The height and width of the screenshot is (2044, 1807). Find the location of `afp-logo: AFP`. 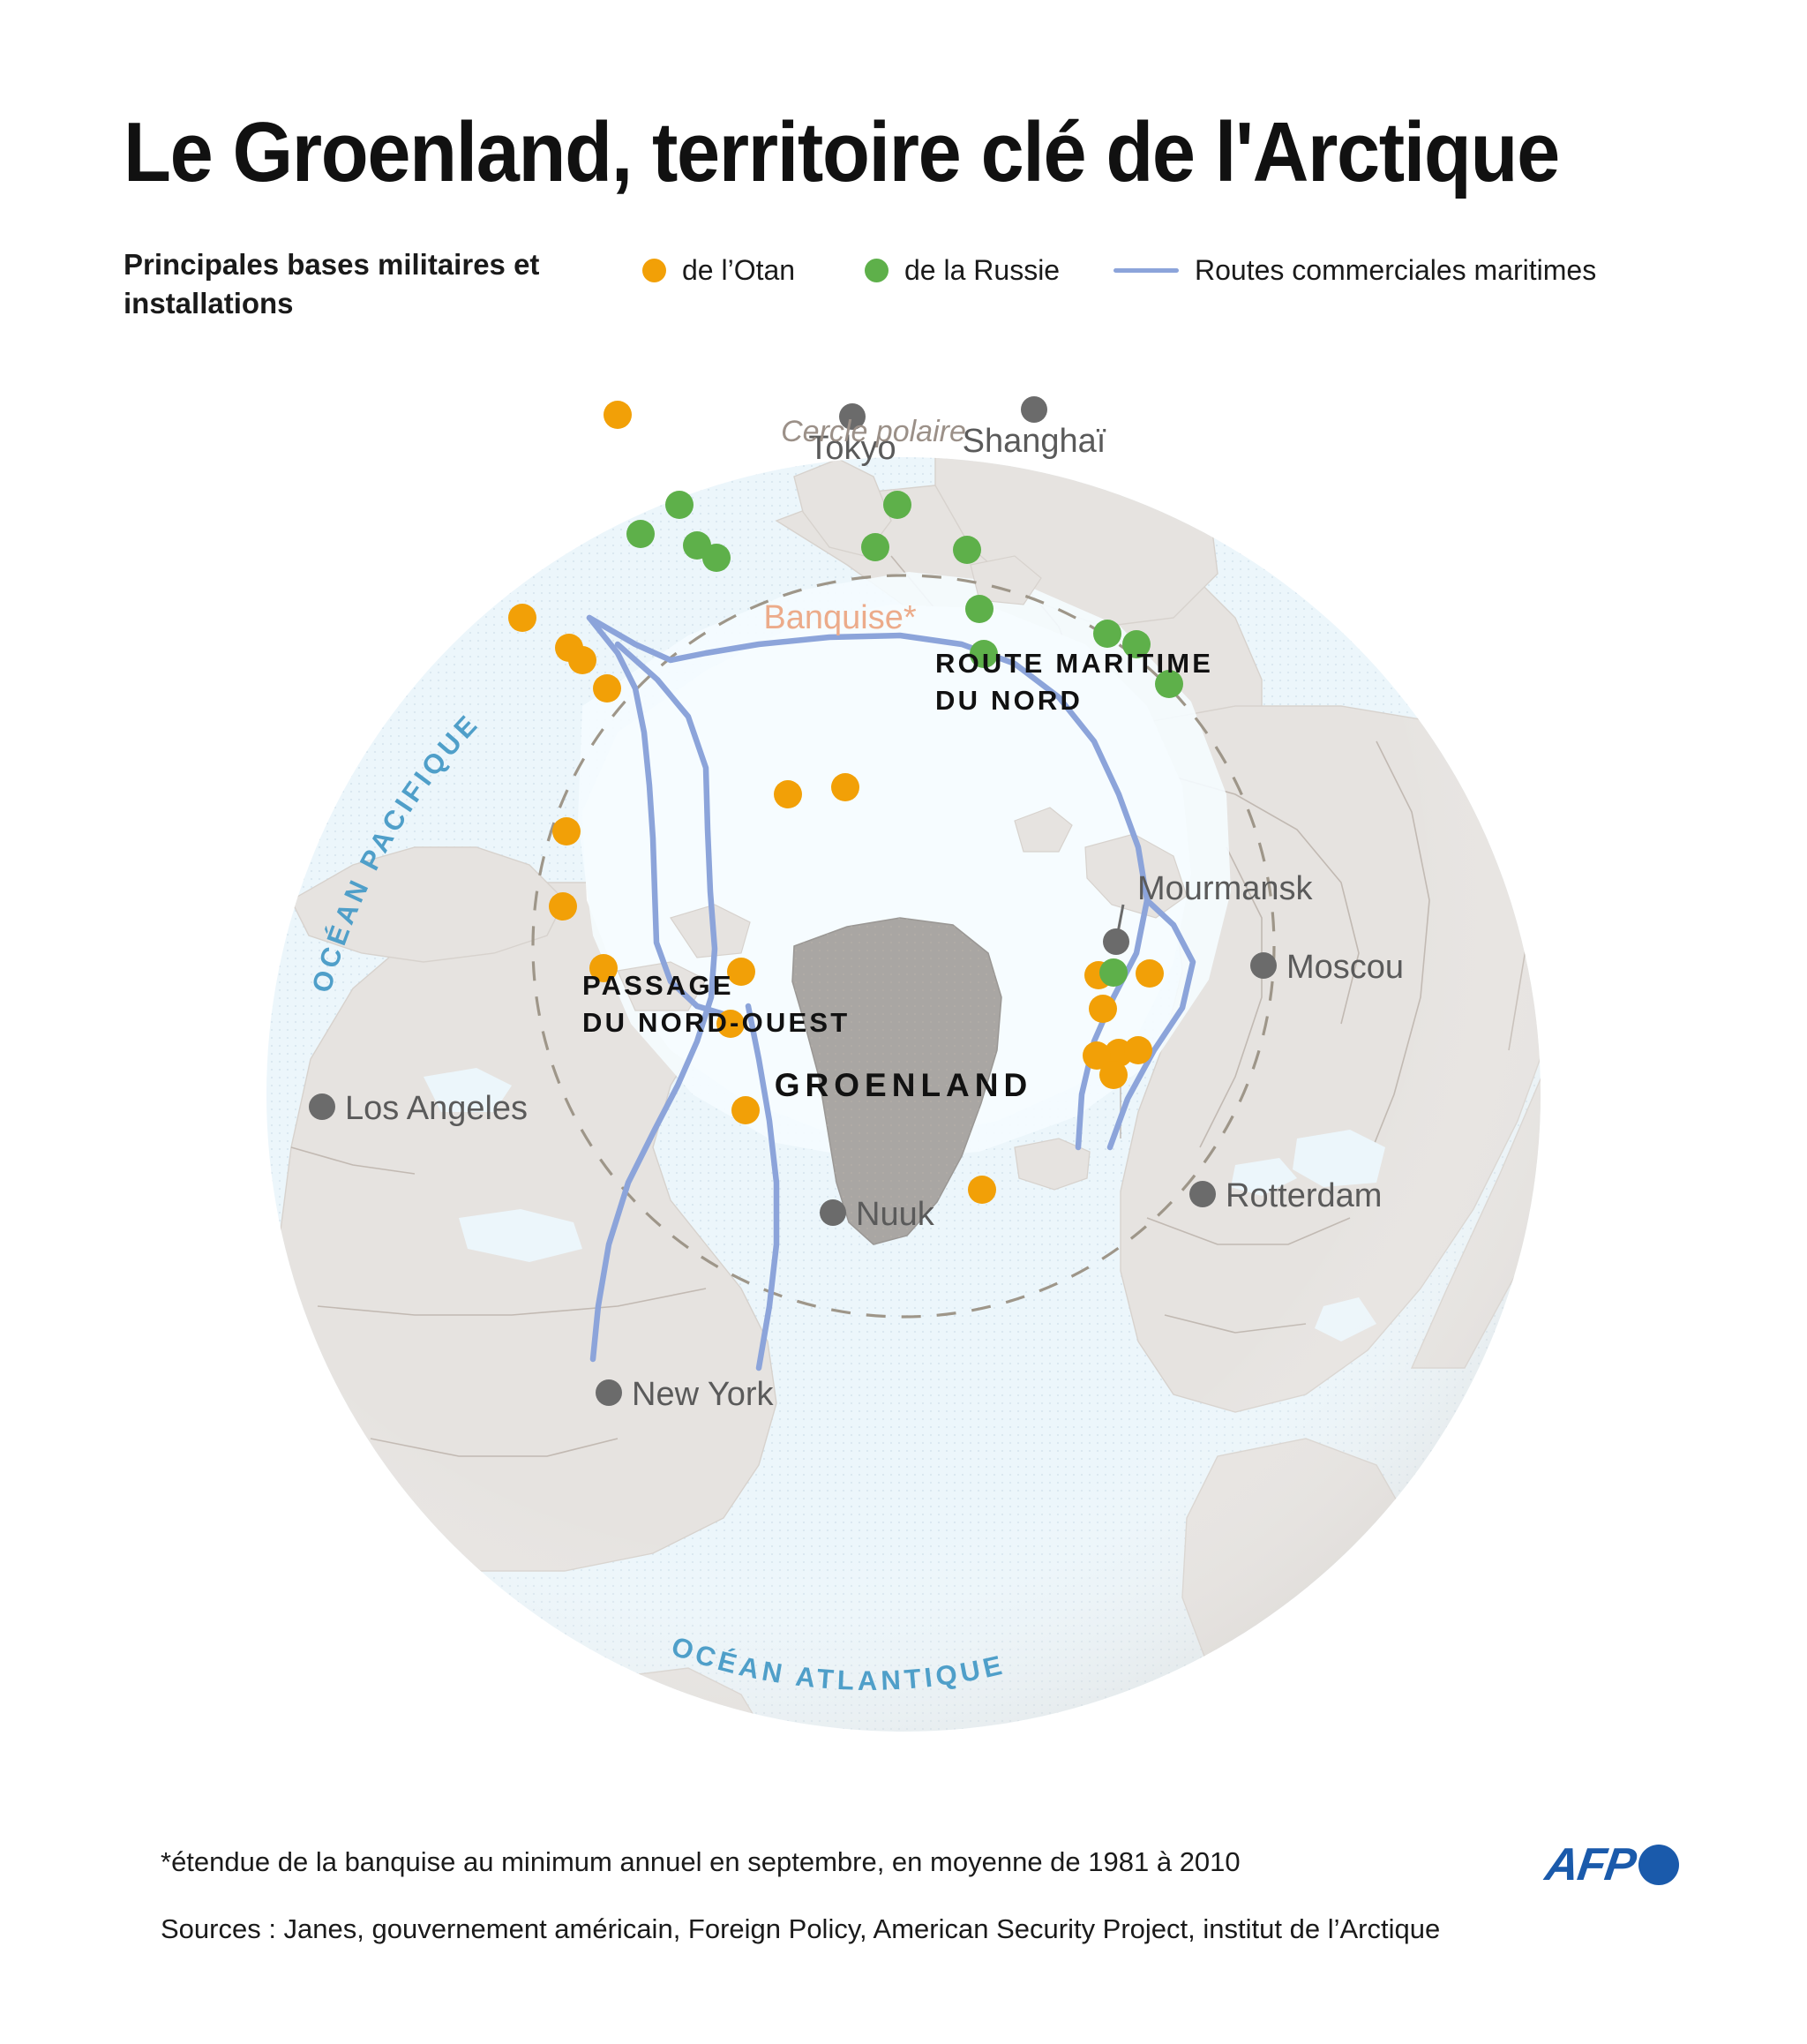

afp-logo: AFP is located at coordinates (1610, 1865).